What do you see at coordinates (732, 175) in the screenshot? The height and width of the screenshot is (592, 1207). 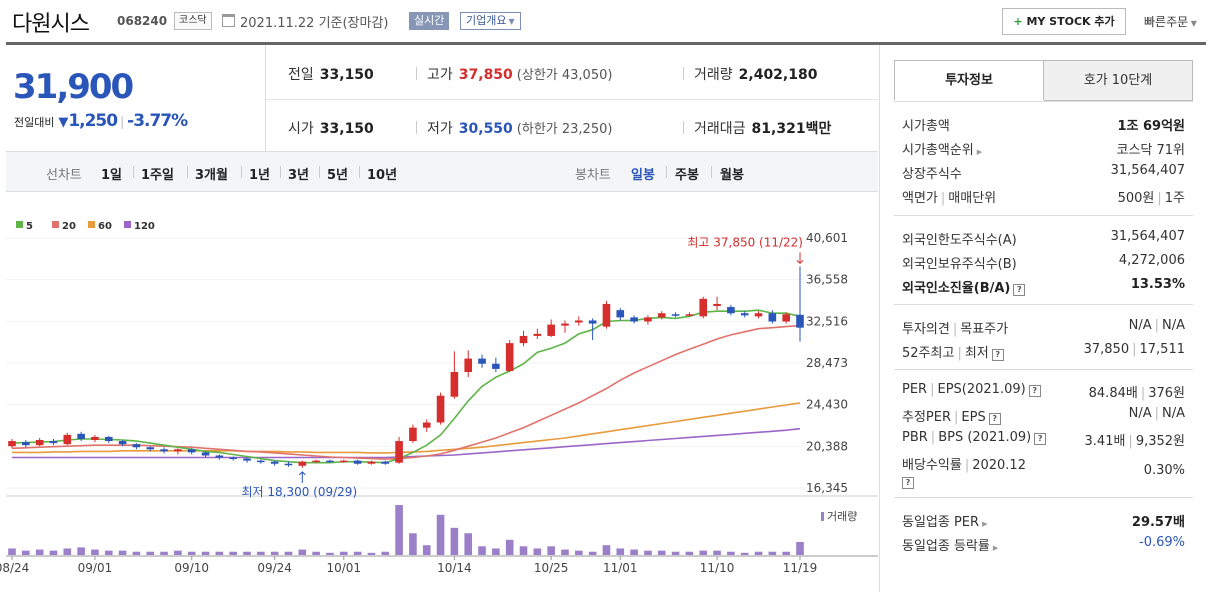 I see `candle-monthly: 월봉` at bounding box center [732, 175].